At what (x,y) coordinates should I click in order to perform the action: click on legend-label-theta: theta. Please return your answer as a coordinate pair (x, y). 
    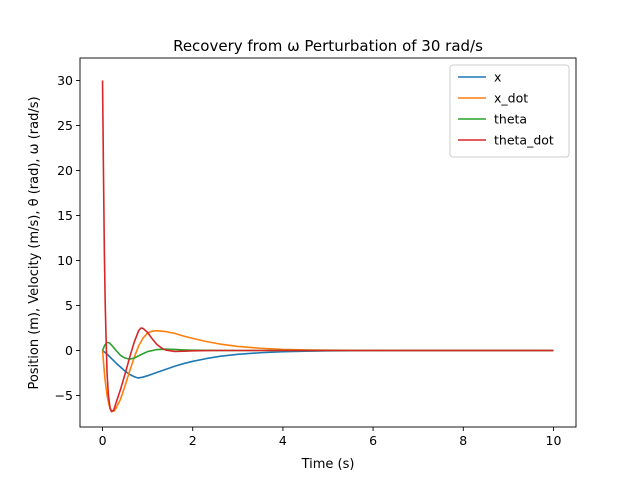
    Looking at the image, I should click on (510, 119).